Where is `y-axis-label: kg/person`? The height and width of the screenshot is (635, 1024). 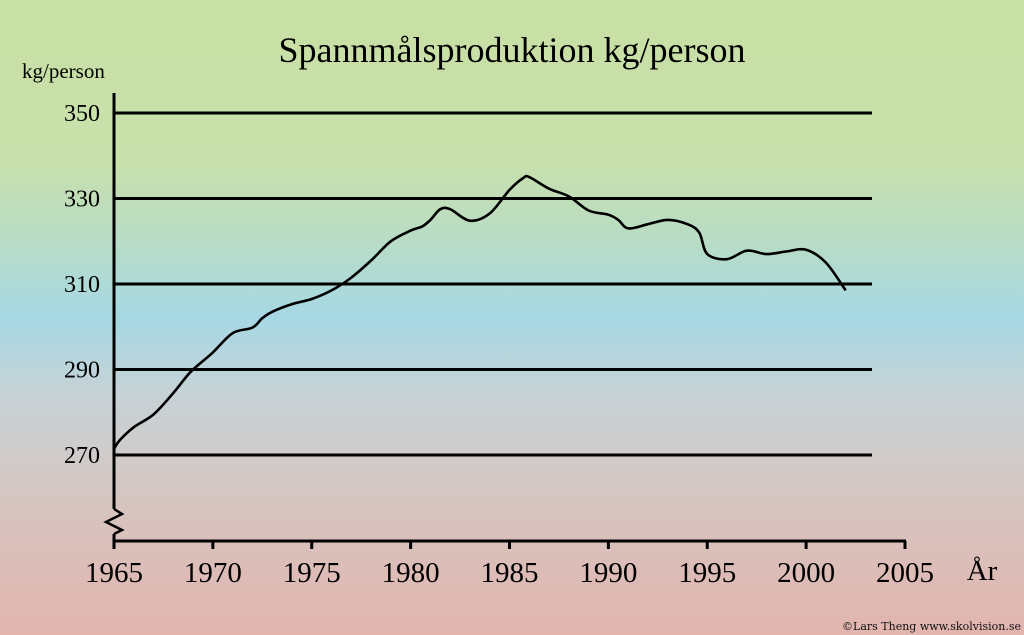 y-axis-label: kg/person is located at coordinates (63, 71).